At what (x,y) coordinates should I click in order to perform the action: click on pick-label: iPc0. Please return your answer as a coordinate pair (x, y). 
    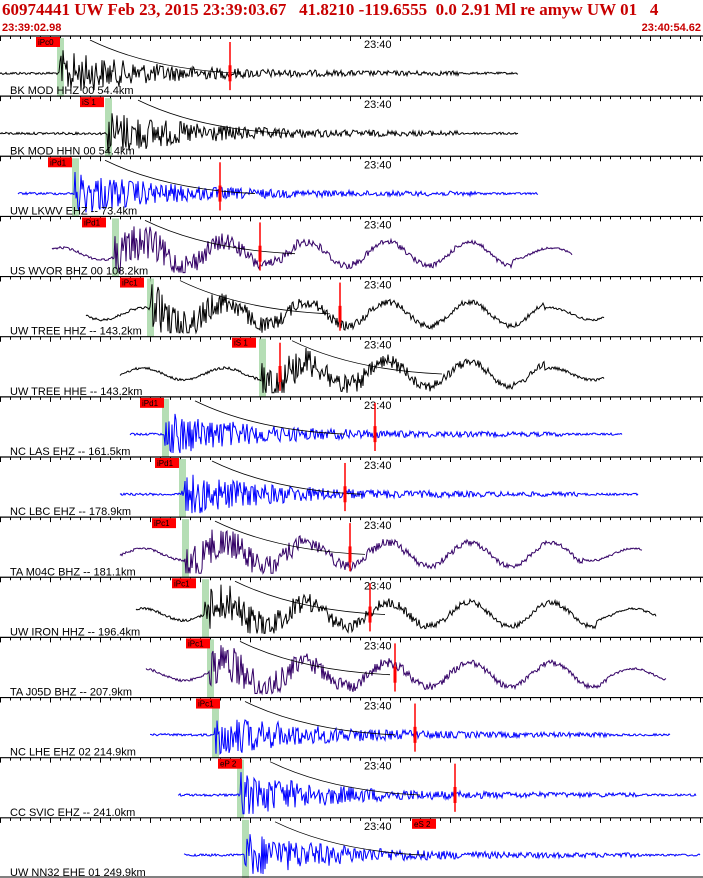
    Looking at the image, I should click on (46, 42).